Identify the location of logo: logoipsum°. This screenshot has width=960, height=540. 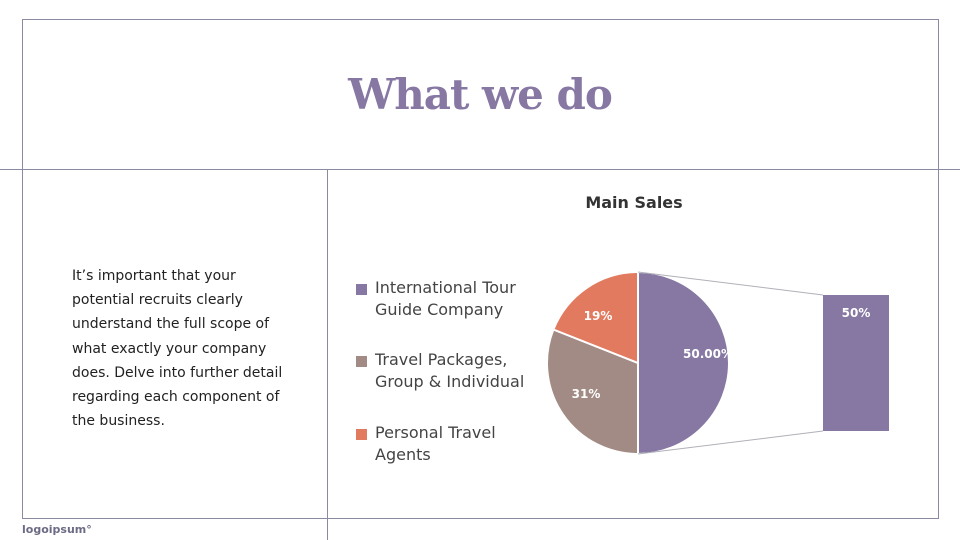
(57, 529).